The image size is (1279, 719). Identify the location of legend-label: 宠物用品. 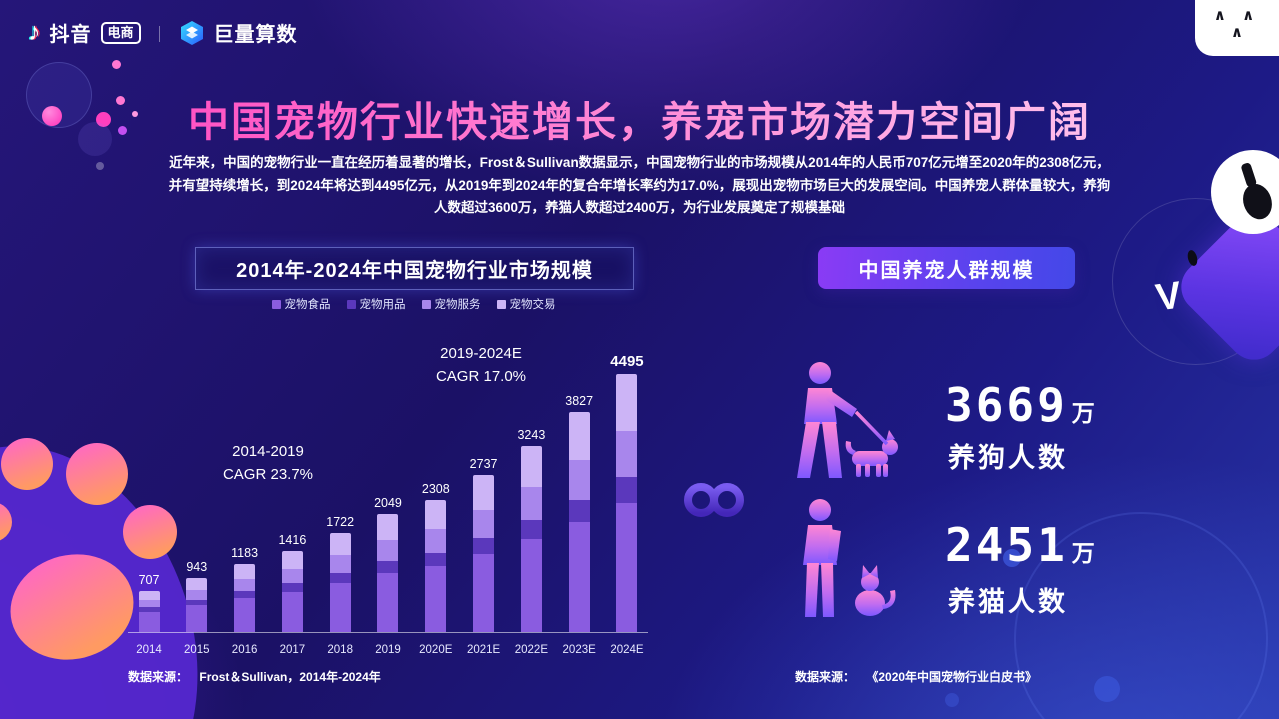
(382, 305).